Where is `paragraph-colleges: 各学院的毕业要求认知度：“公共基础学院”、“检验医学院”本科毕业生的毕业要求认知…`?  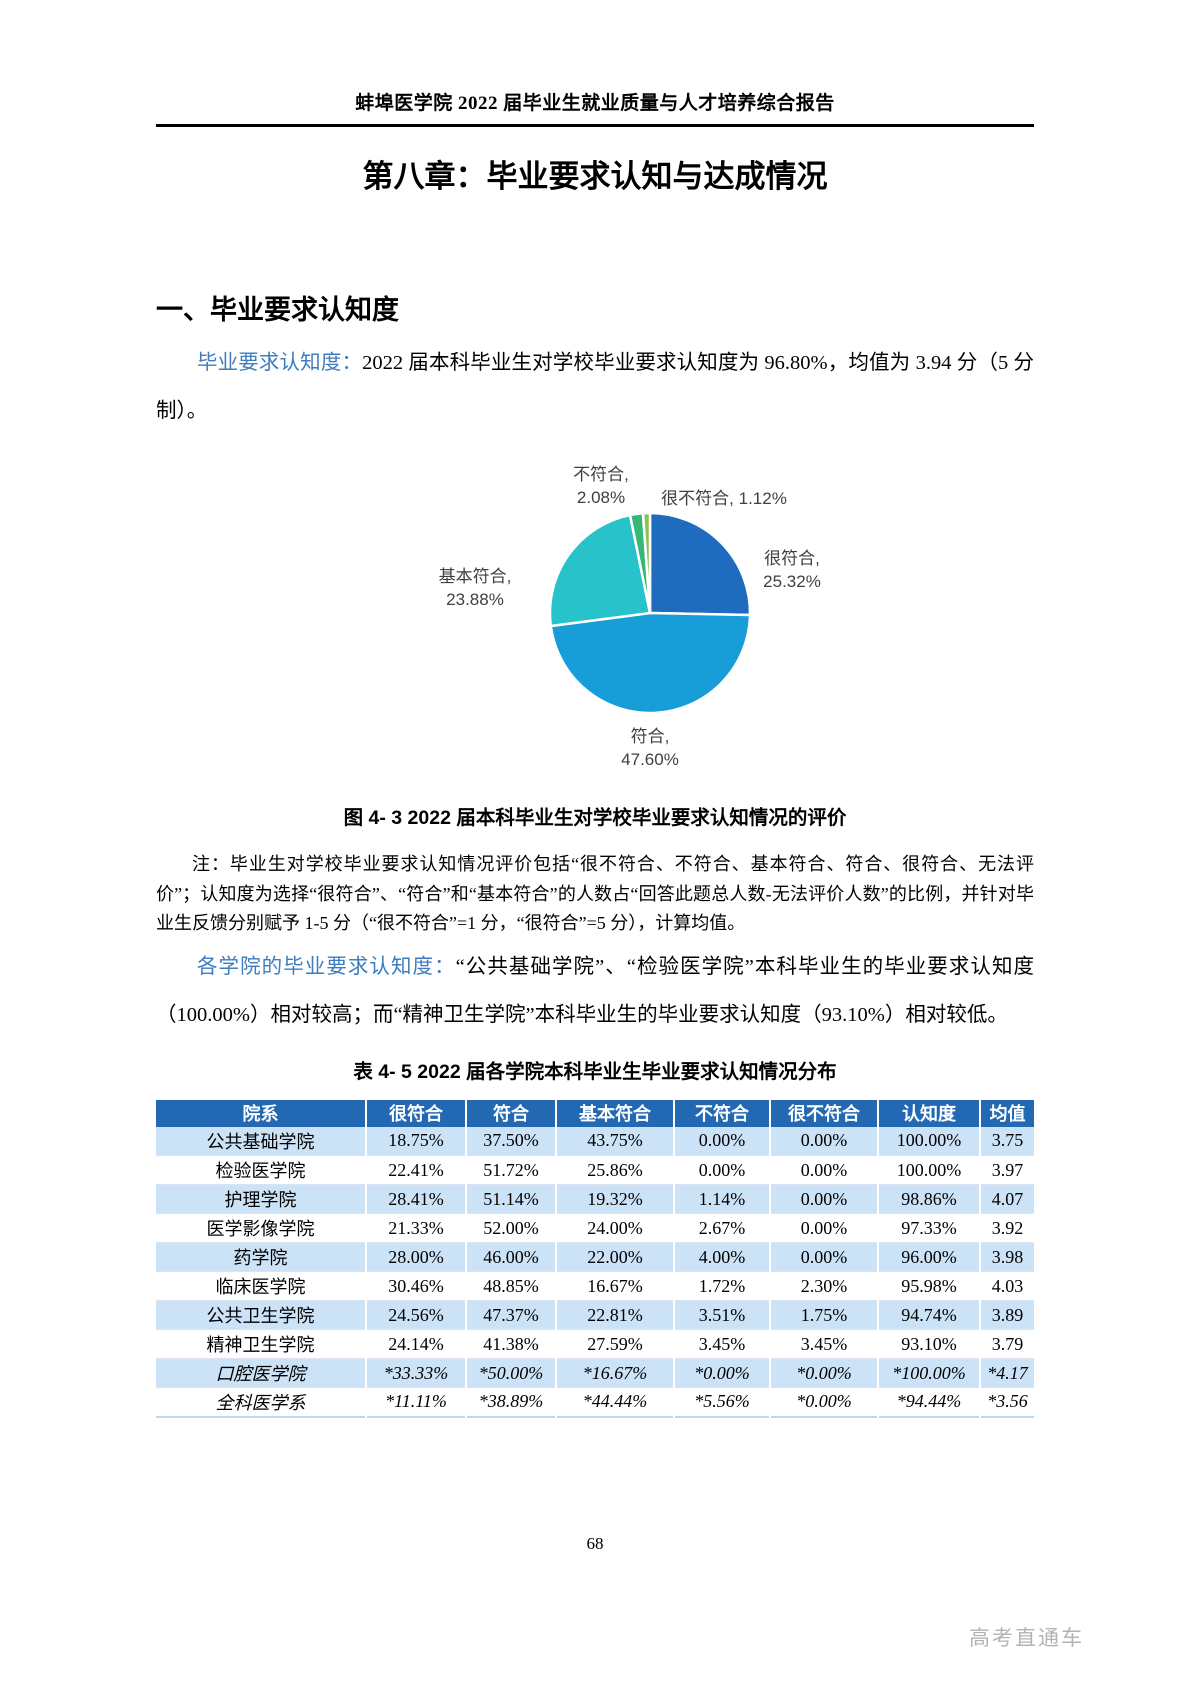 paragraph-colleges: 各学院的毕业要求认知度：“公共基础学院”、“检验医学院”本科毕业生的毕业要求认知… is located at coordinates (595, 991).